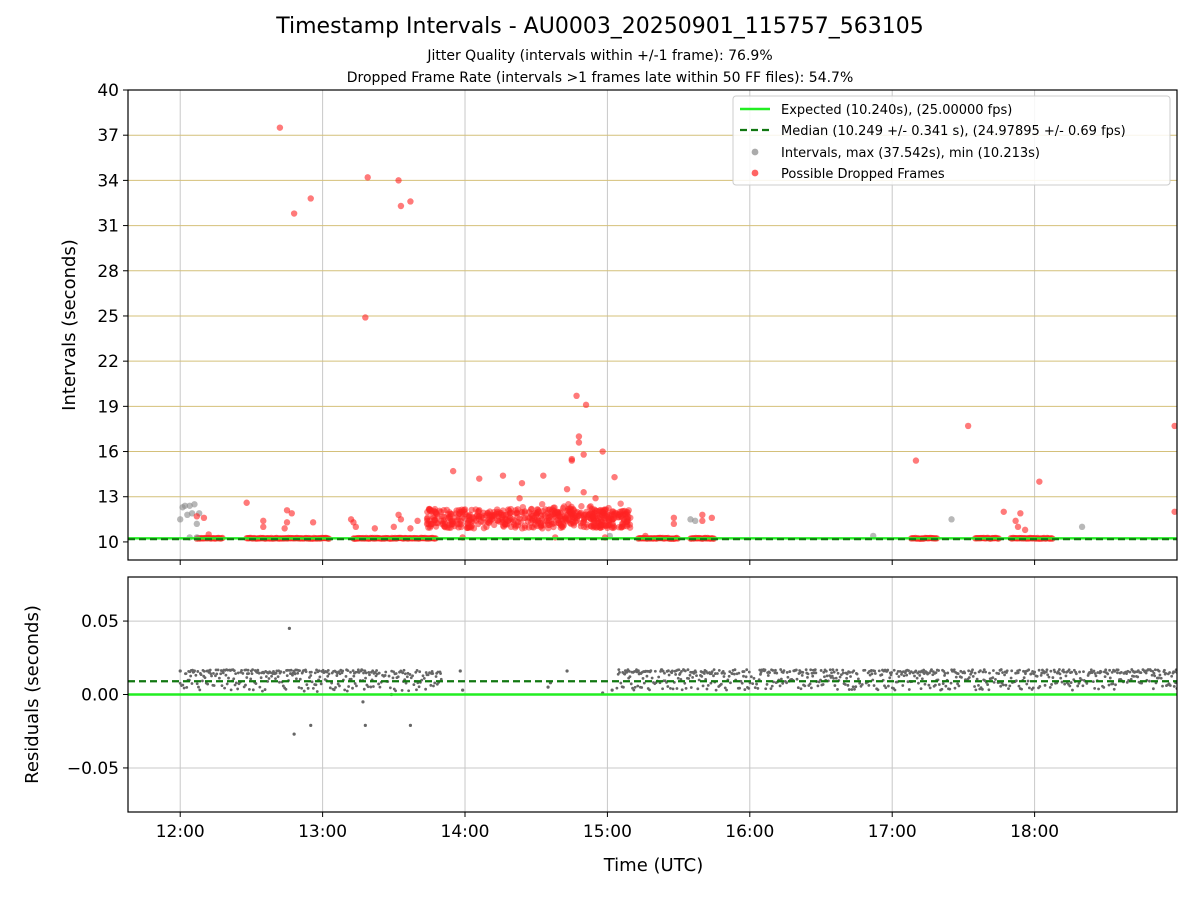  I want to click on legend-dropped-swatch, so click(755, 173).